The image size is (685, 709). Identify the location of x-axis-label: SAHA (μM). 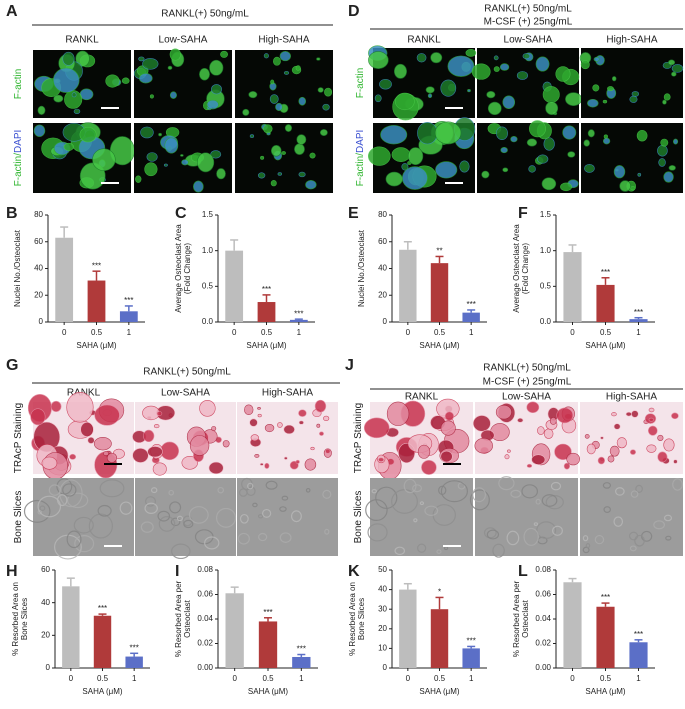
(605, 691).